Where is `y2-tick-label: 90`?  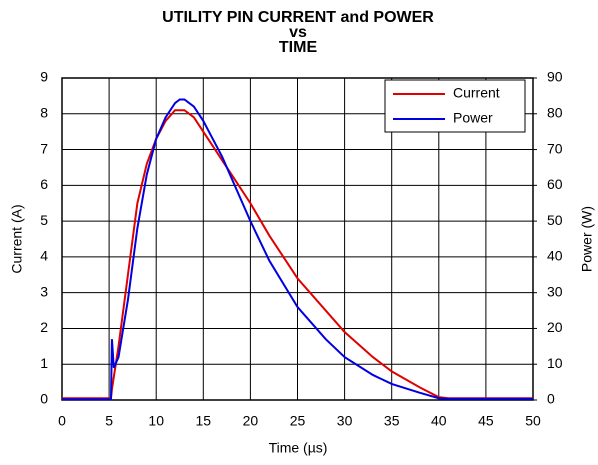 y2-tick-label: 90 is located at coordinates (555, 77).